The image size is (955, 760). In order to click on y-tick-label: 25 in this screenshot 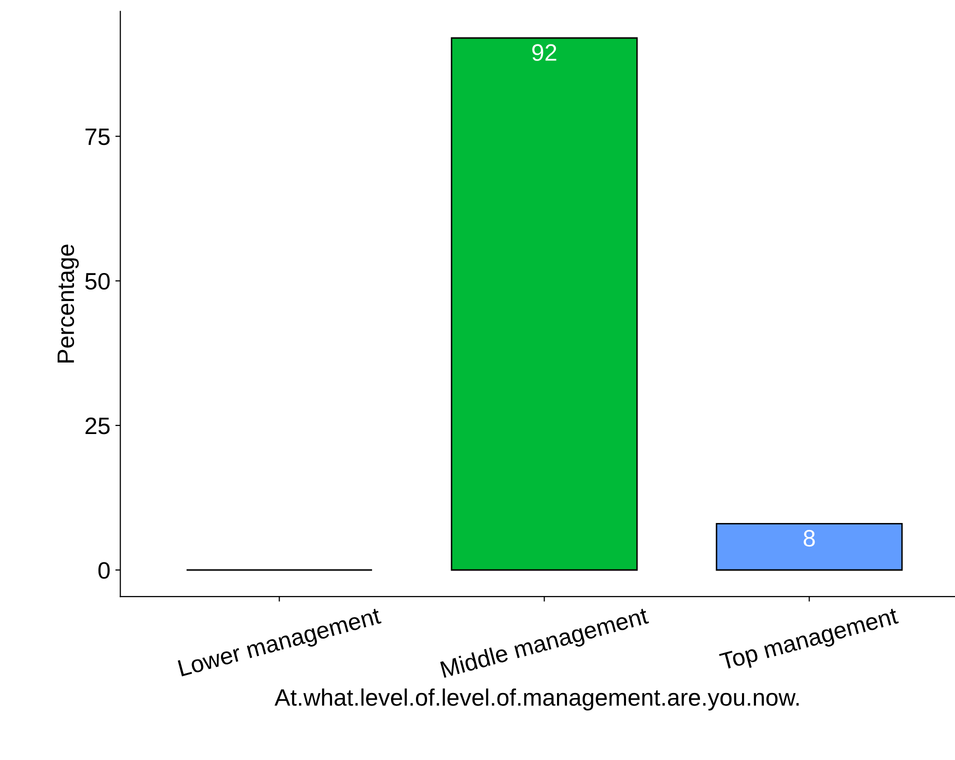, I will do `click(98, 426)`.